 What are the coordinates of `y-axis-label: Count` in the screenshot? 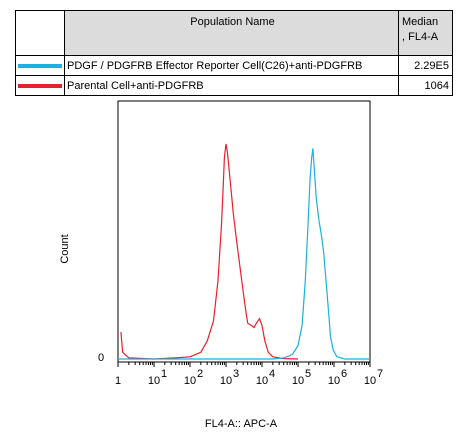 It's located at (65, 248).